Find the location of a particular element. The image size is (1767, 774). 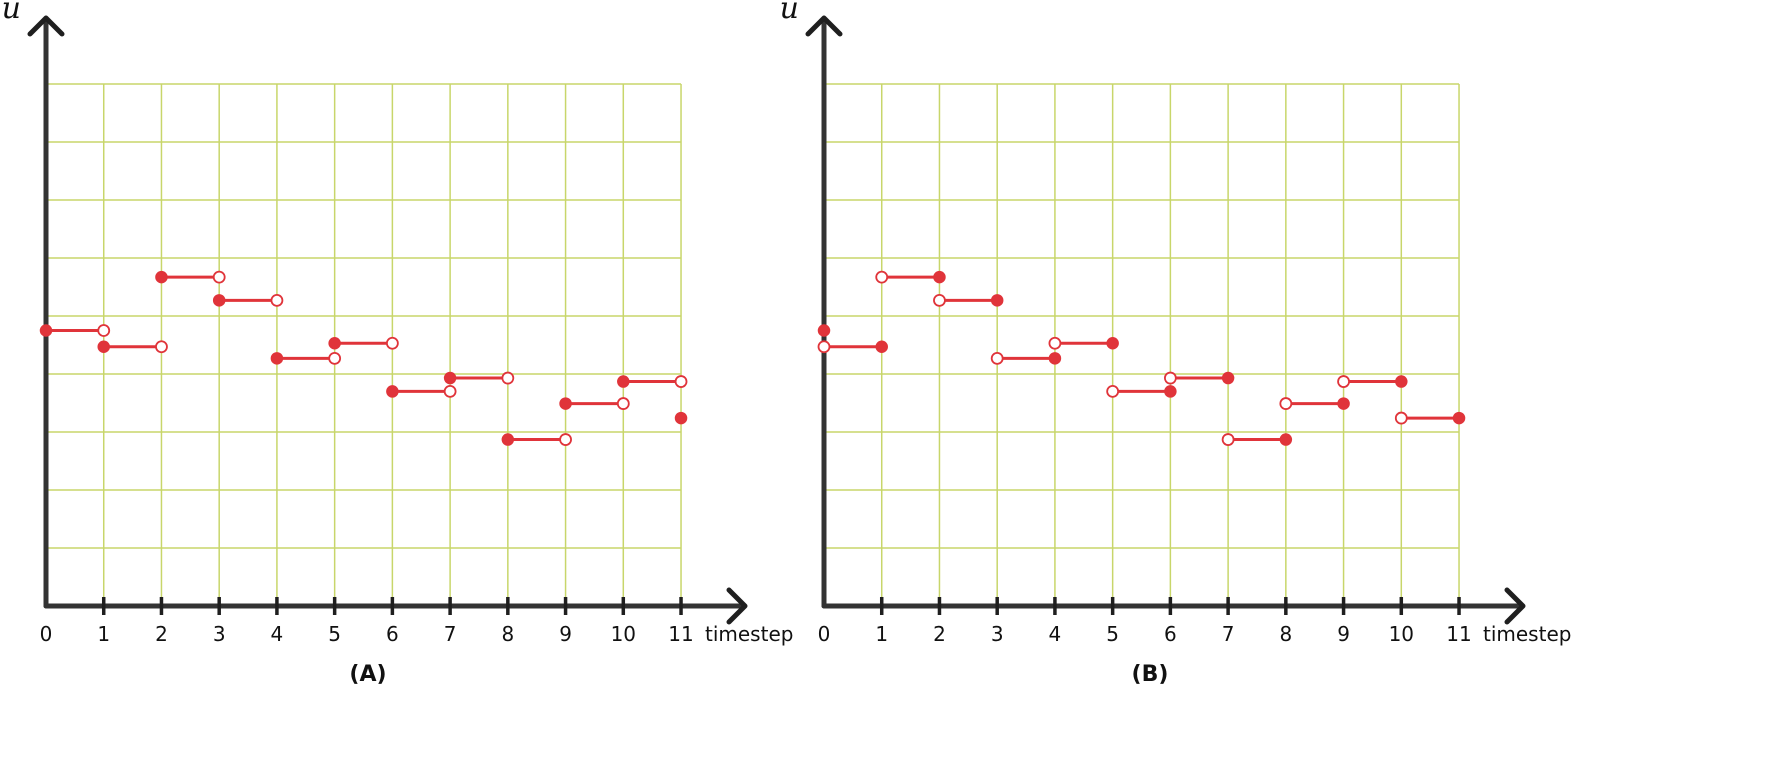

panel-label: (B) is located at coordinates (1150, 674).